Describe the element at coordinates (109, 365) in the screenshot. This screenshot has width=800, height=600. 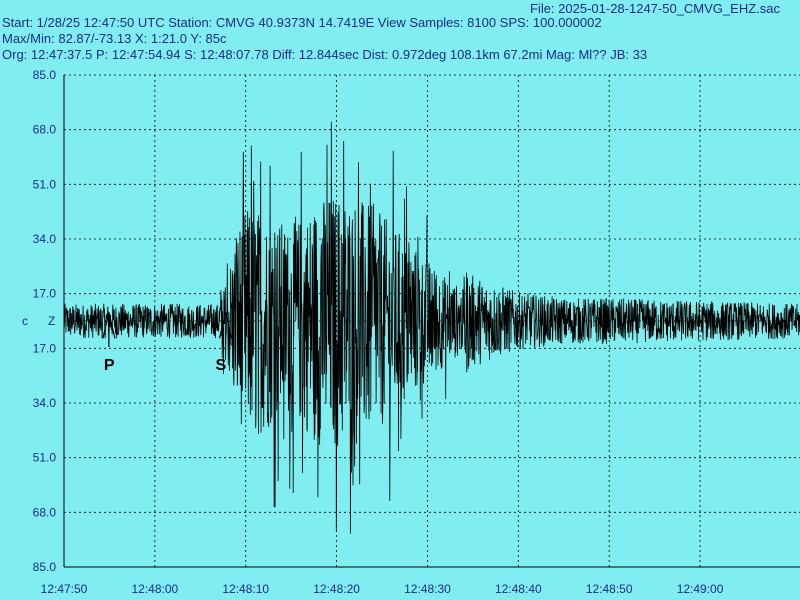
I see `p-pick-label: P` at that location.